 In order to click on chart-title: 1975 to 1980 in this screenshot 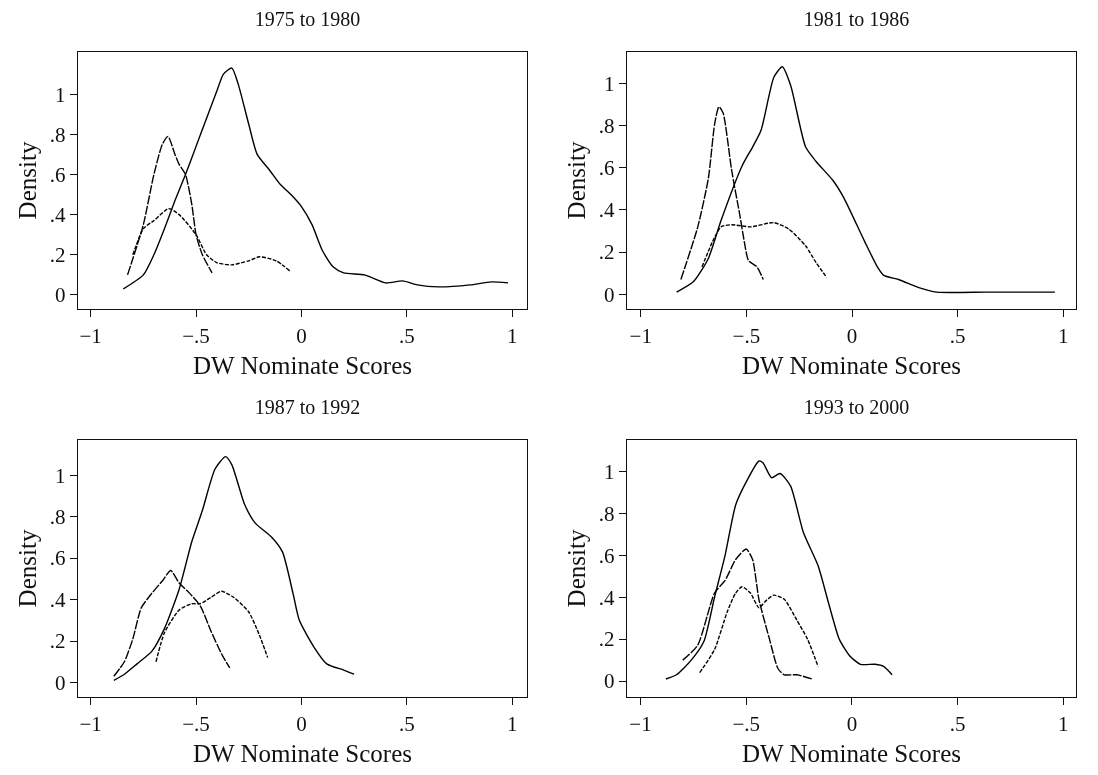, I will do `click(307, 18)`.